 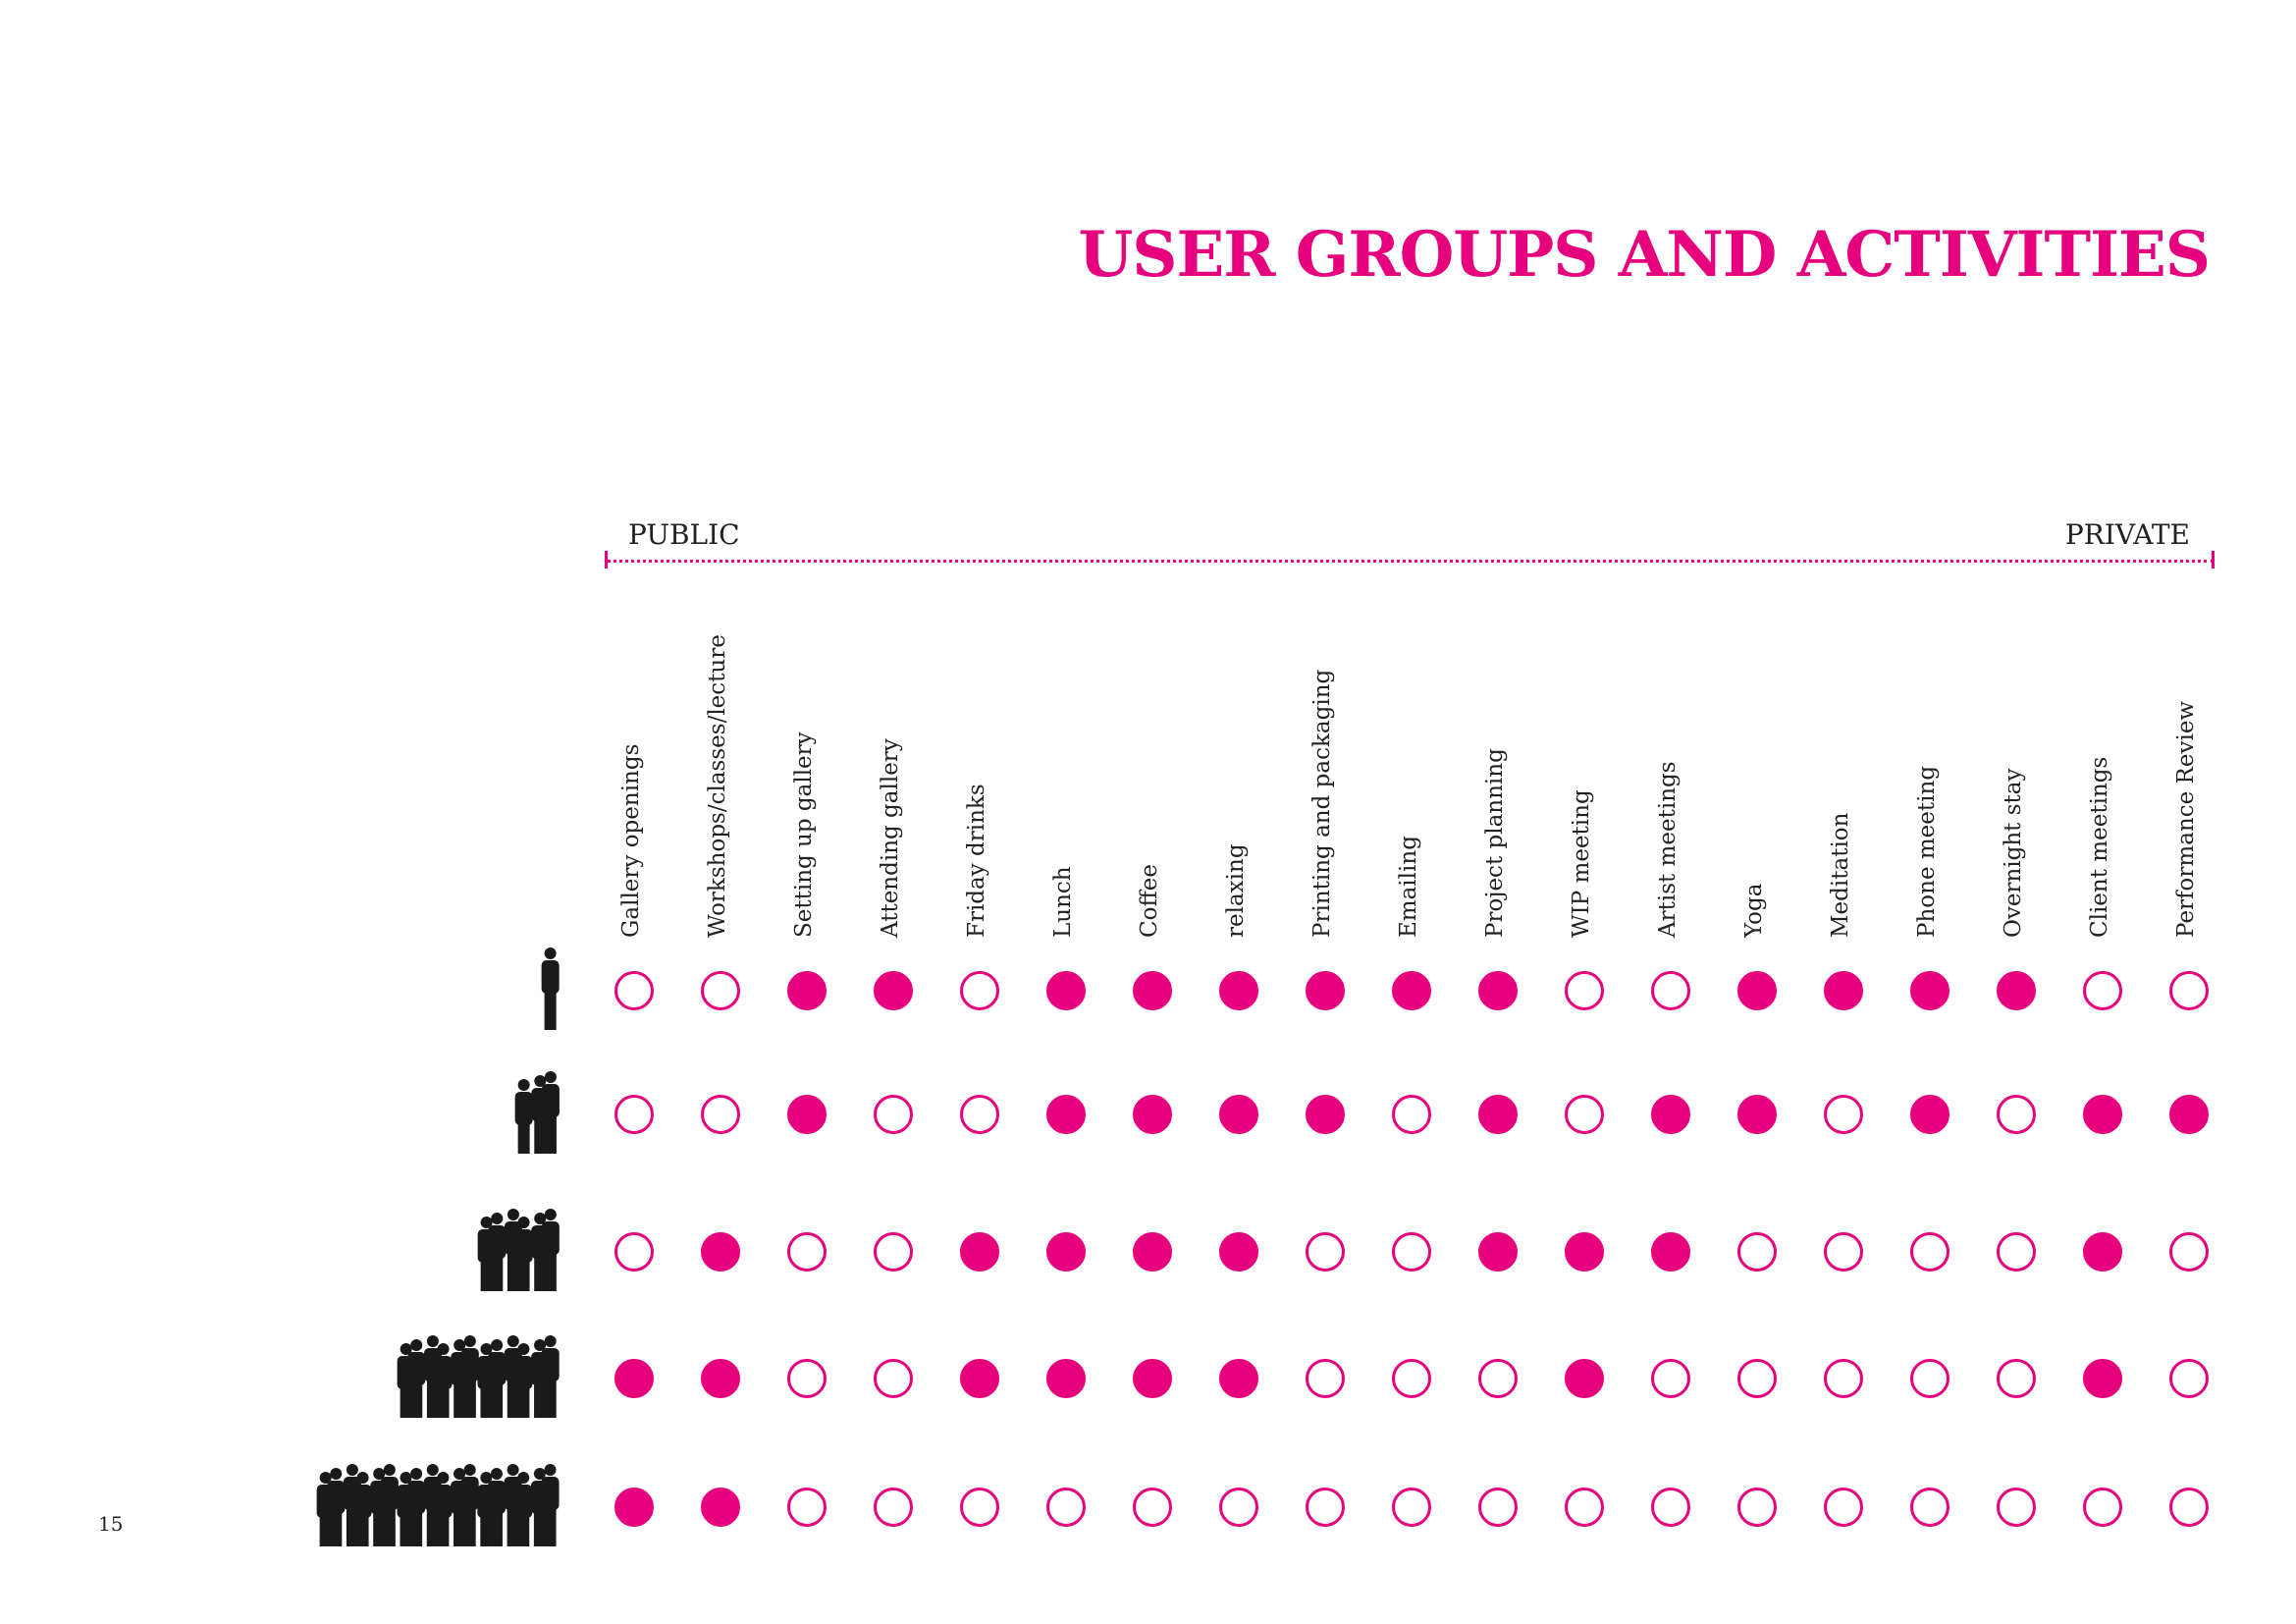 What do you see at coordinates (1927, 851) in the screenshot?
I see `activity-label: Phone meeting` at bounding box center [1927, 851].